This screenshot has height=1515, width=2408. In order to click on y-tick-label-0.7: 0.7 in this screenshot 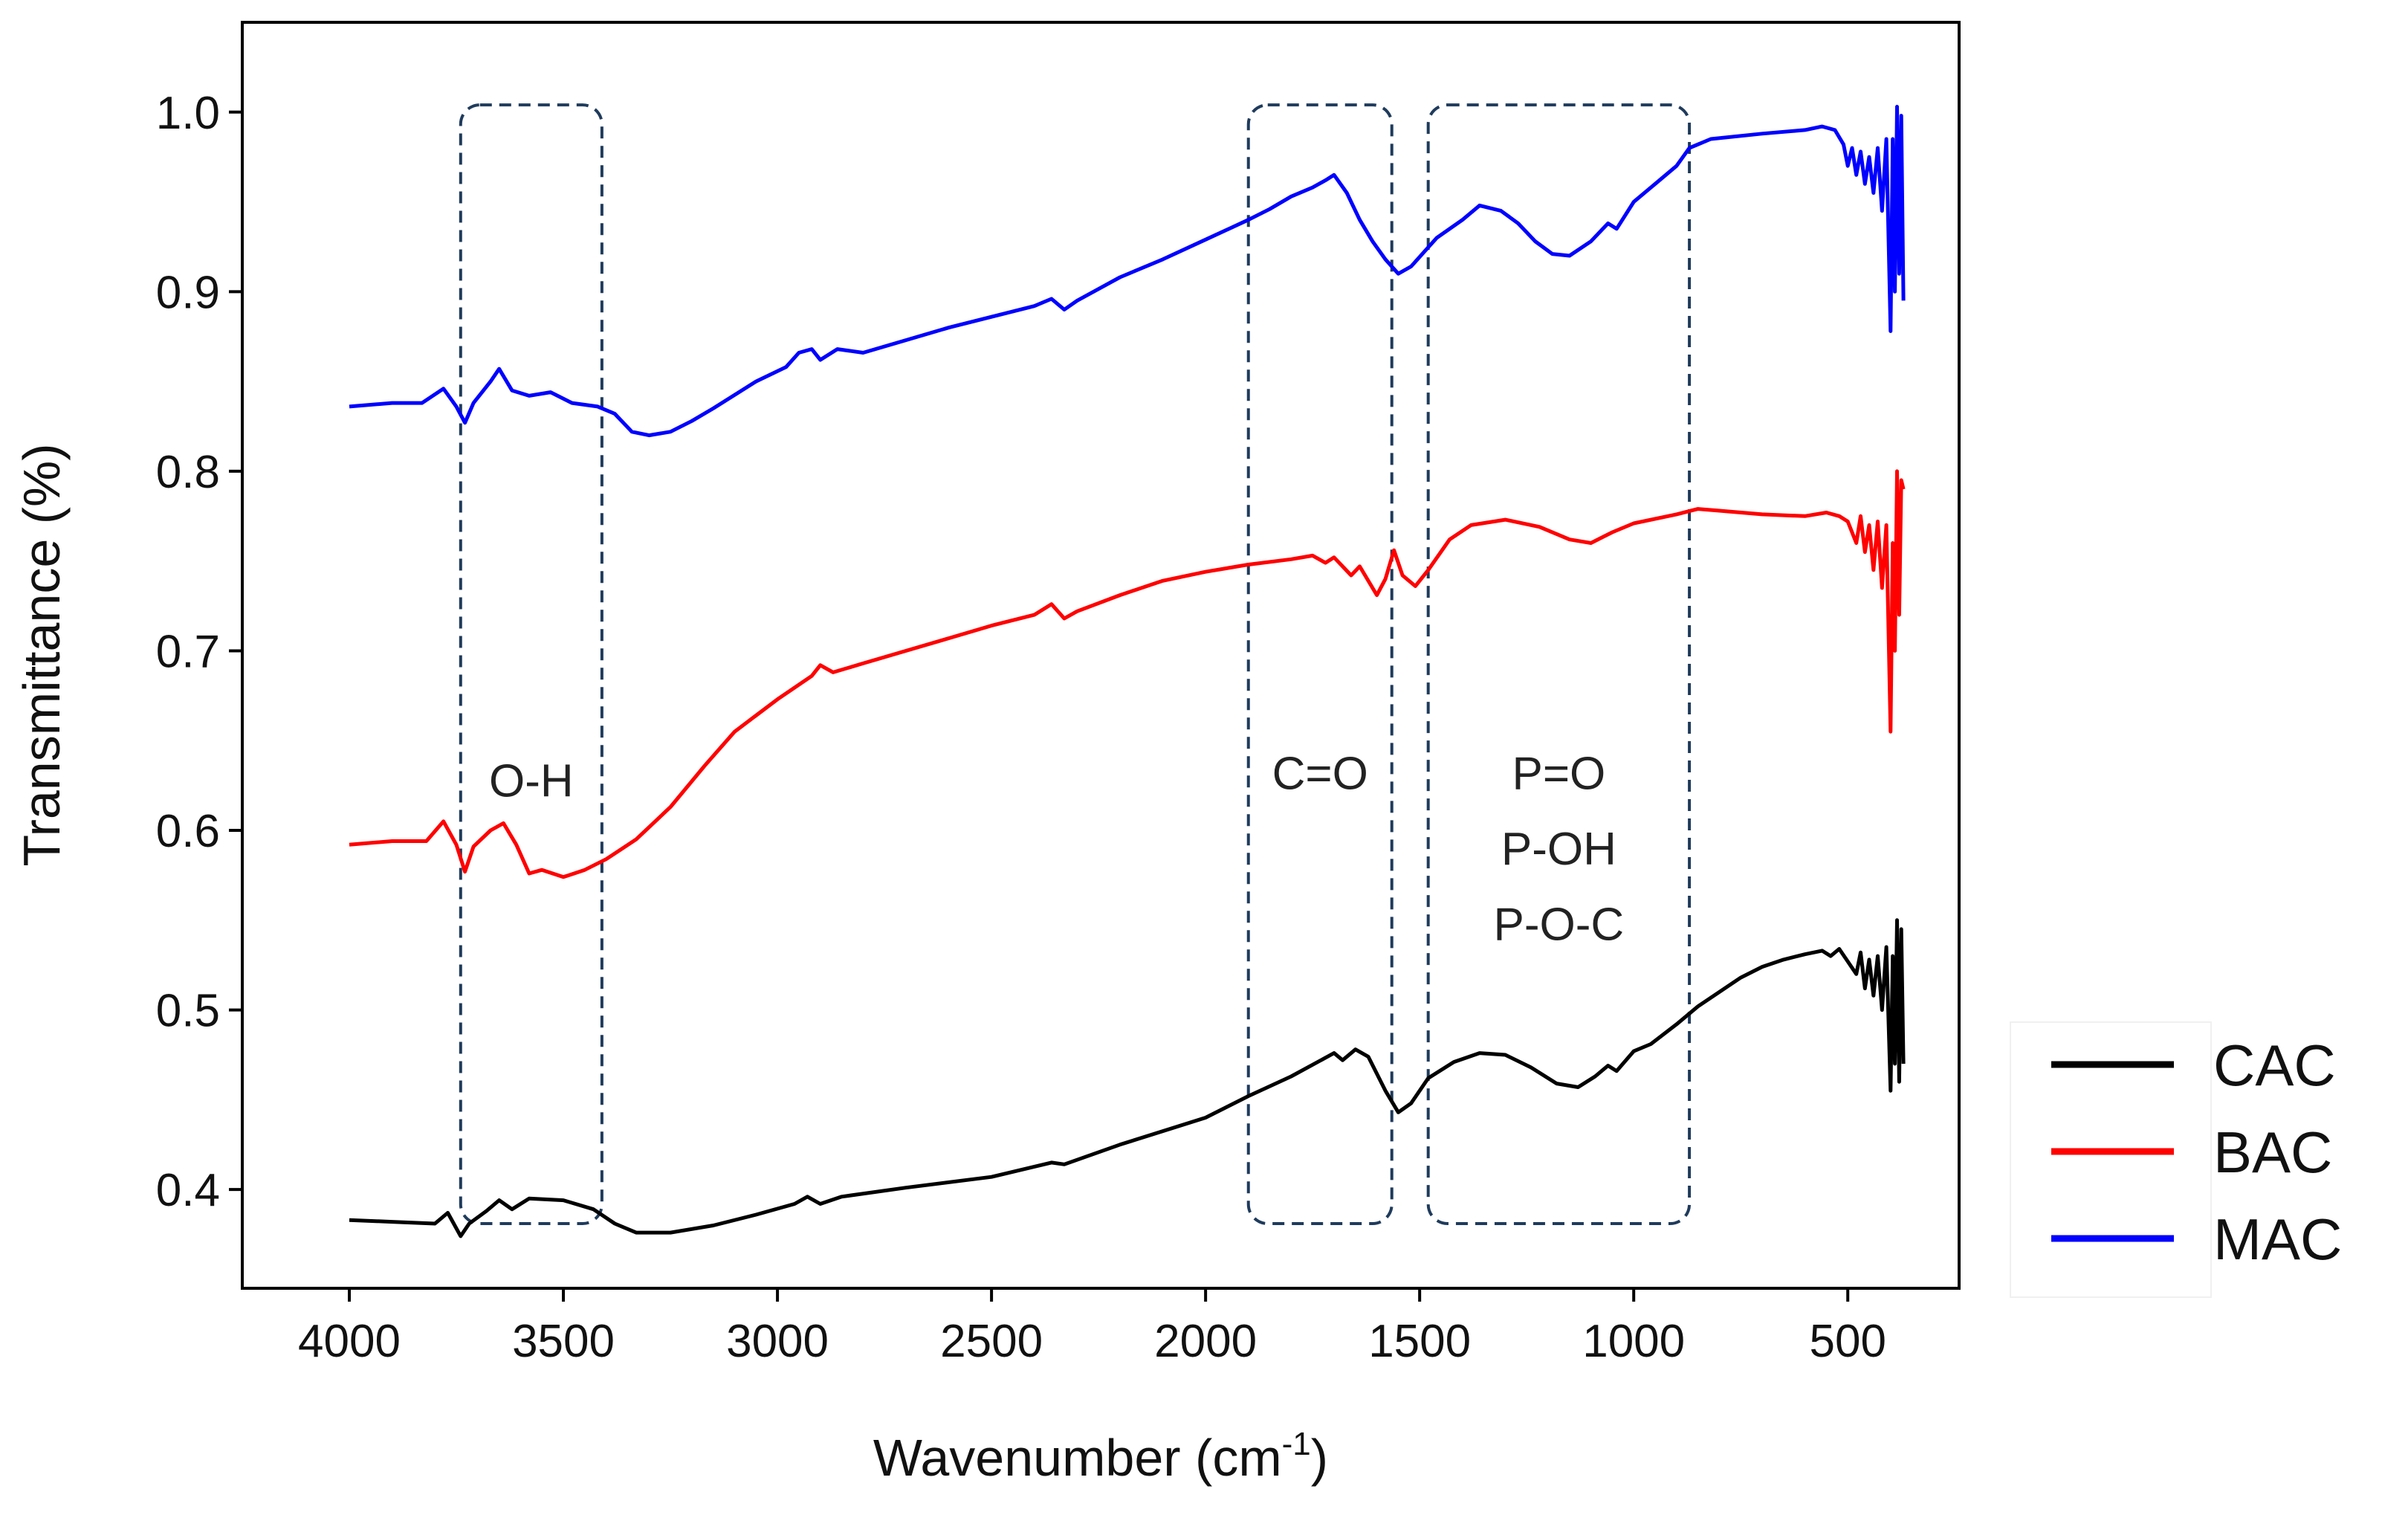, I will do `click(188, 651)`.